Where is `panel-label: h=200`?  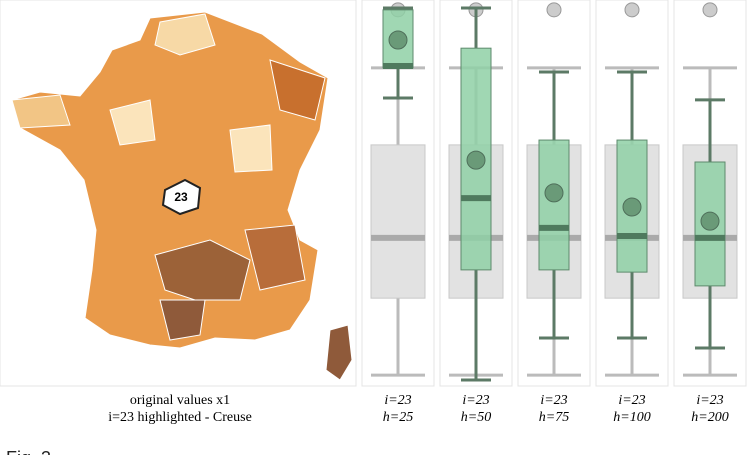 panel-label: h=200 is located at coordinates (709, 417).